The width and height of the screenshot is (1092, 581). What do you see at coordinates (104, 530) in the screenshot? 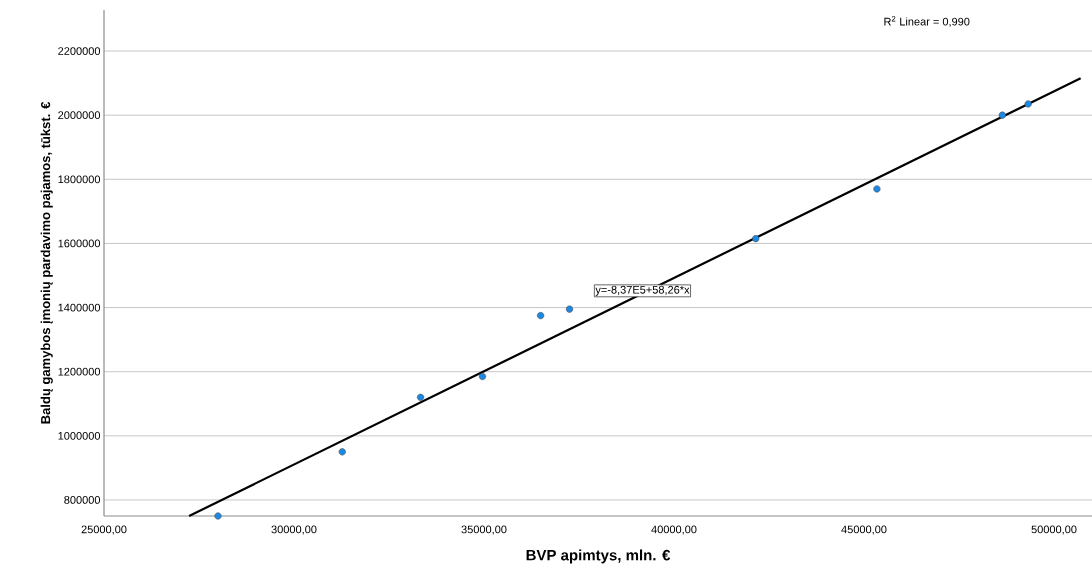
I see `x-tick-label: 25000,00` at bounding box center [104, 530].